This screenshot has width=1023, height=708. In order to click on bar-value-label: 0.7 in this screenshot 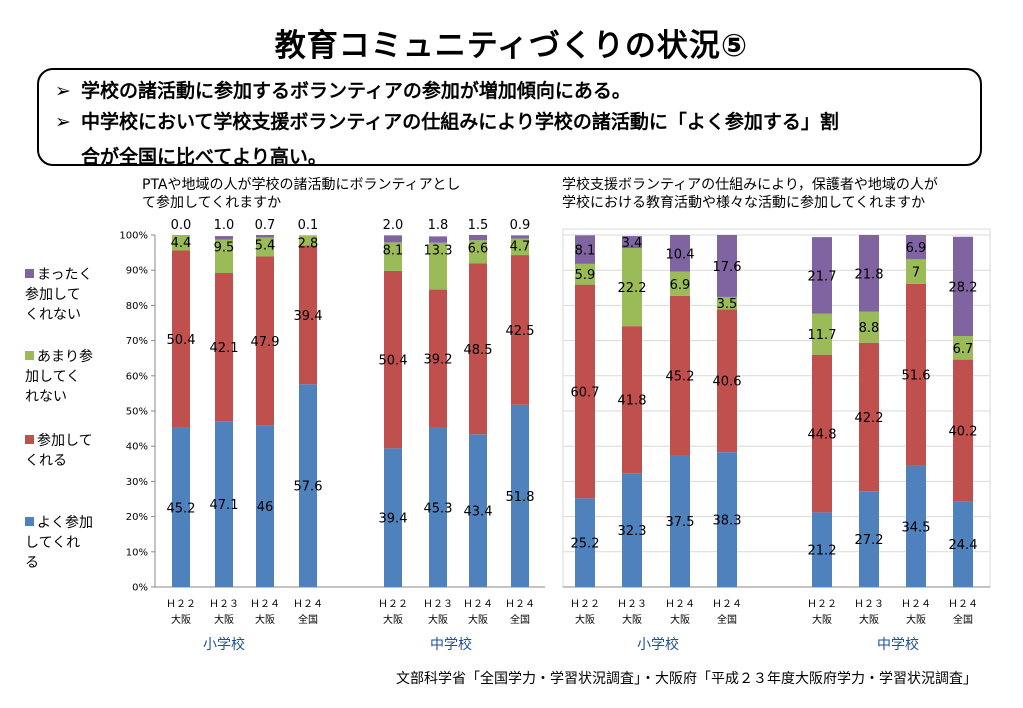, I will do `click(265, 225)`.